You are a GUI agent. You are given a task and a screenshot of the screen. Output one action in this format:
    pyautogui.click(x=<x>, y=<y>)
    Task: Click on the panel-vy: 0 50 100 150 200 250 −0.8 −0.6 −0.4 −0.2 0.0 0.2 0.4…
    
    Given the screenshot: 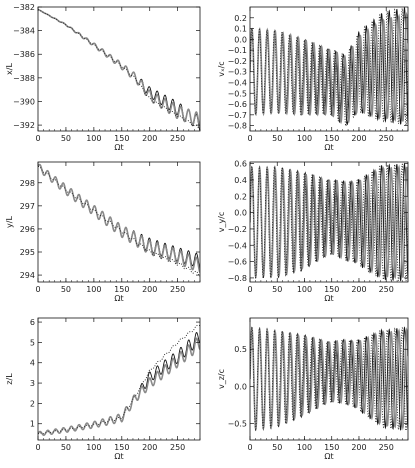 What is the action you would take?
    pyautogui.click(x=313, y=231)
    